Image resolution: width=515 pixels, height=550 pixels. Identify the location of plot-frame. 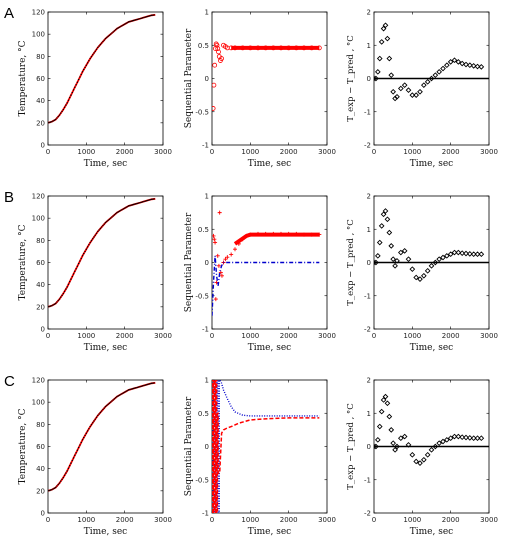
(105, 78).